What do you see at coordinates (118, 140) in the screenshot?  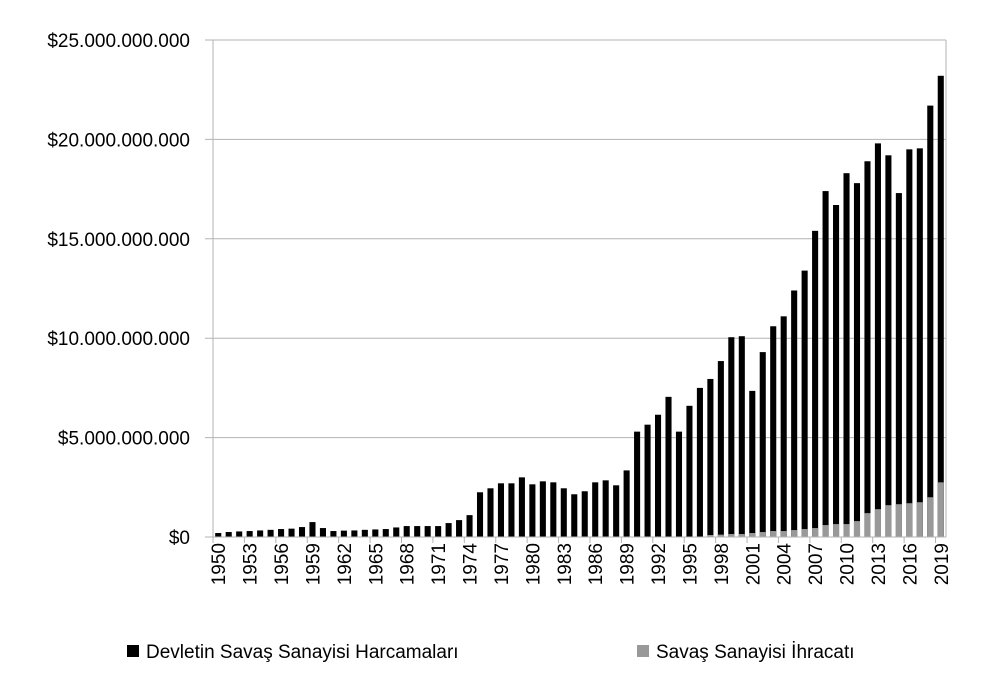 I see `y-tick-label: $20.000.000.000` at bounding box center [118, 140].